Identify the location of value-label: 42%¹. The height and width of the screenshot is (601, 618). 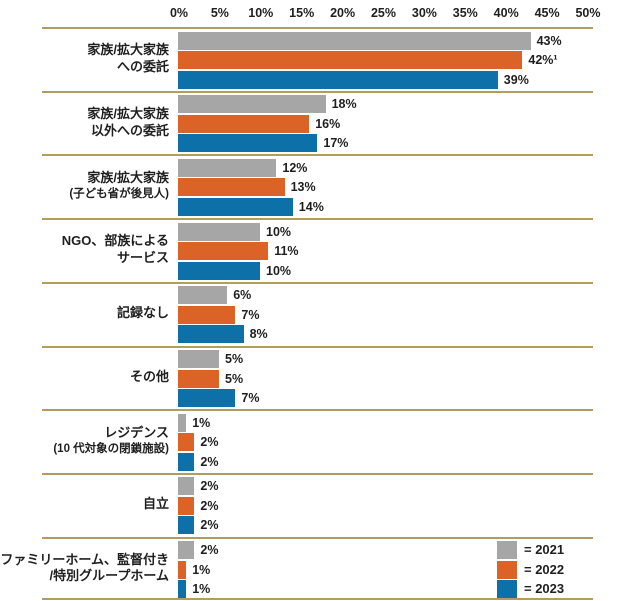
(543, 60).